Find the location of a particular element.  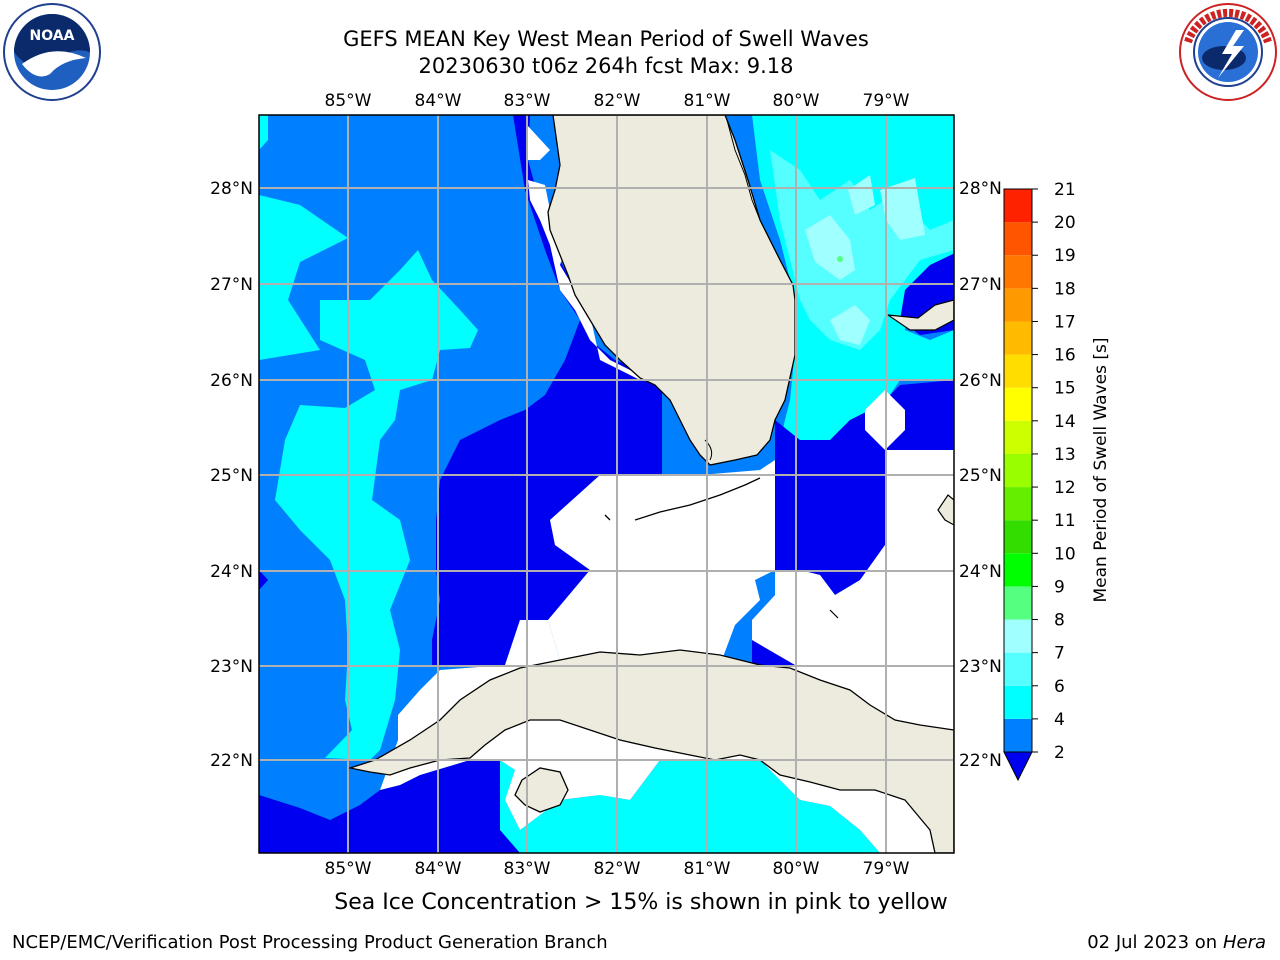

colorbar-frame is located at coordinates (1018, 470).